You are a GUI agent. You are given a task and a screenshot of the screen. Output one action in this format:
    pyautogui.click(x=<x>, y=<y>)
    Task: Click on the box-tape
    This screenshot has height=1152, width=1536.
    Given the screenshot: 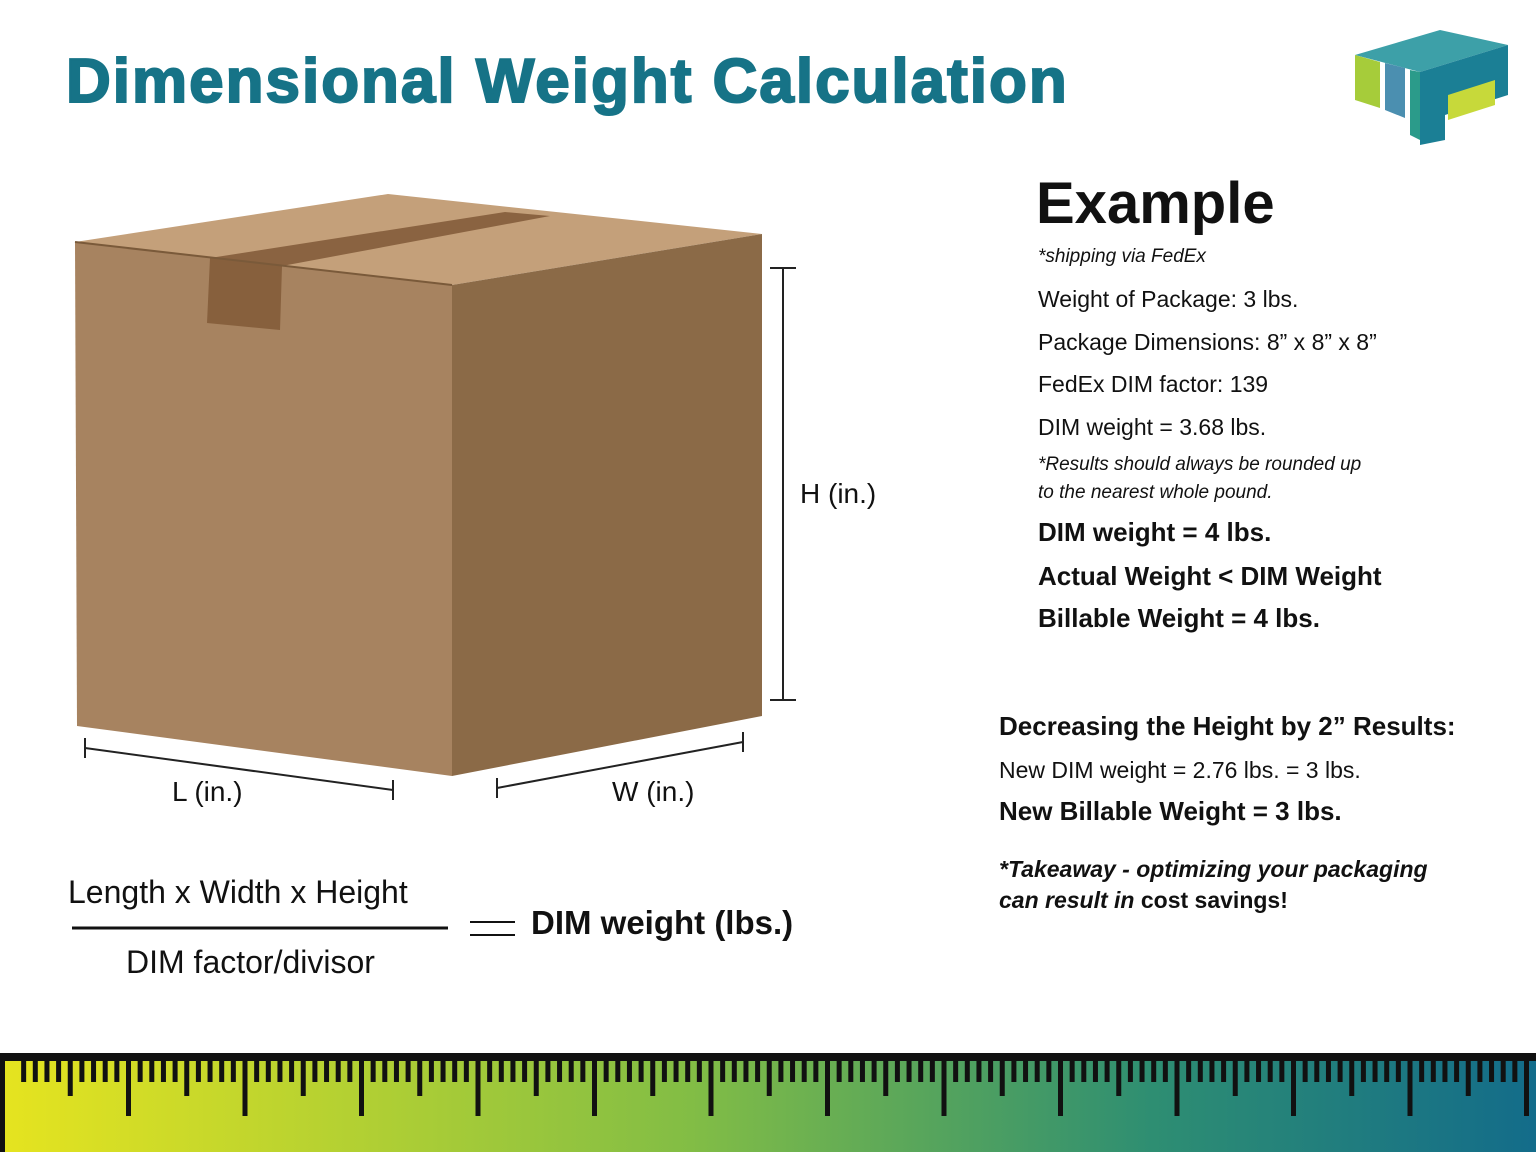 What is the action you would take?
    pyautogui.click(x=380, y=239)
    